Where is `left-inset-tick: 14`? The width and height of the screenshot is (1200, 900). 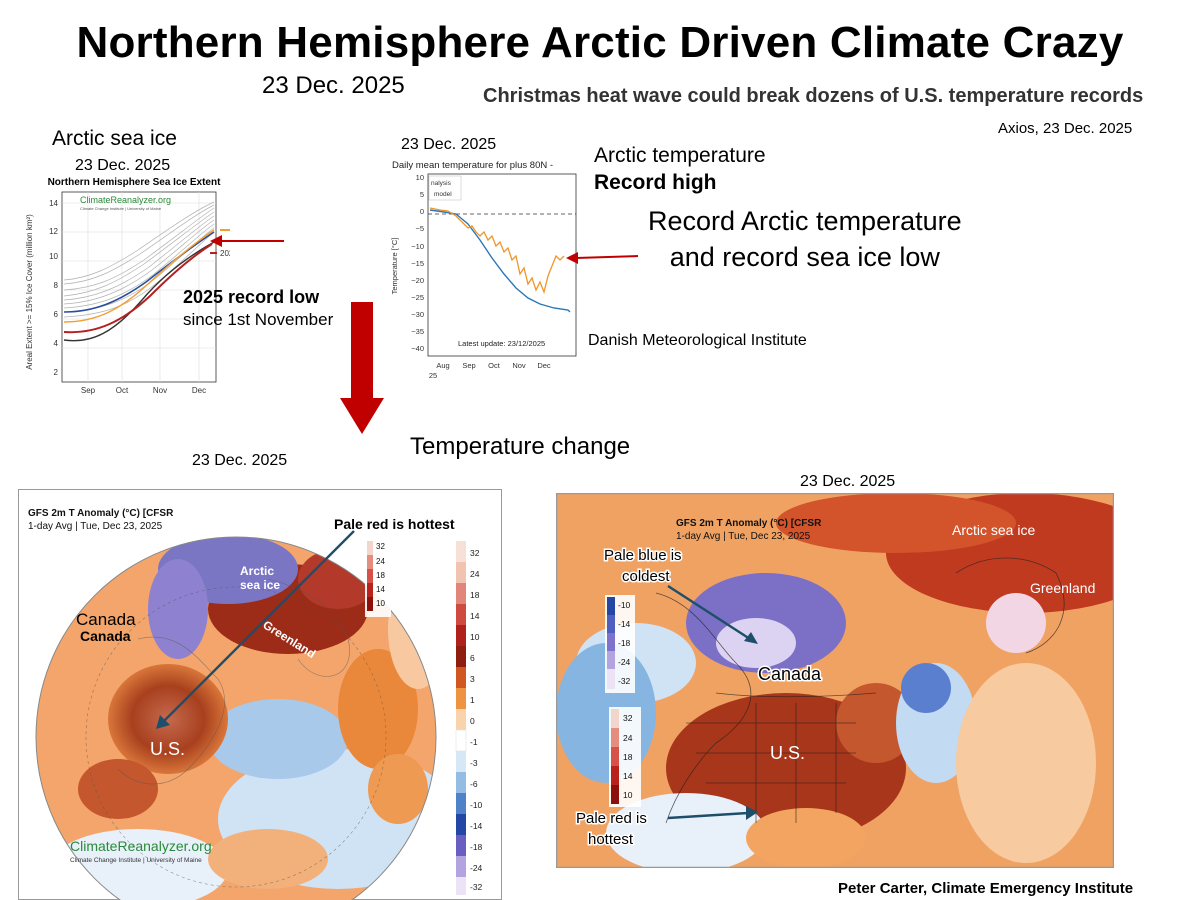 left-inset-tick: 14 is located at coordinates (380, 589).